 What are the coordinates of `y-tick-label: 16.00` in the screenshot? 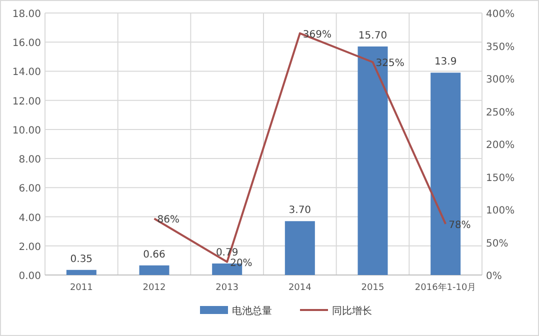 It's located at (26, 44).